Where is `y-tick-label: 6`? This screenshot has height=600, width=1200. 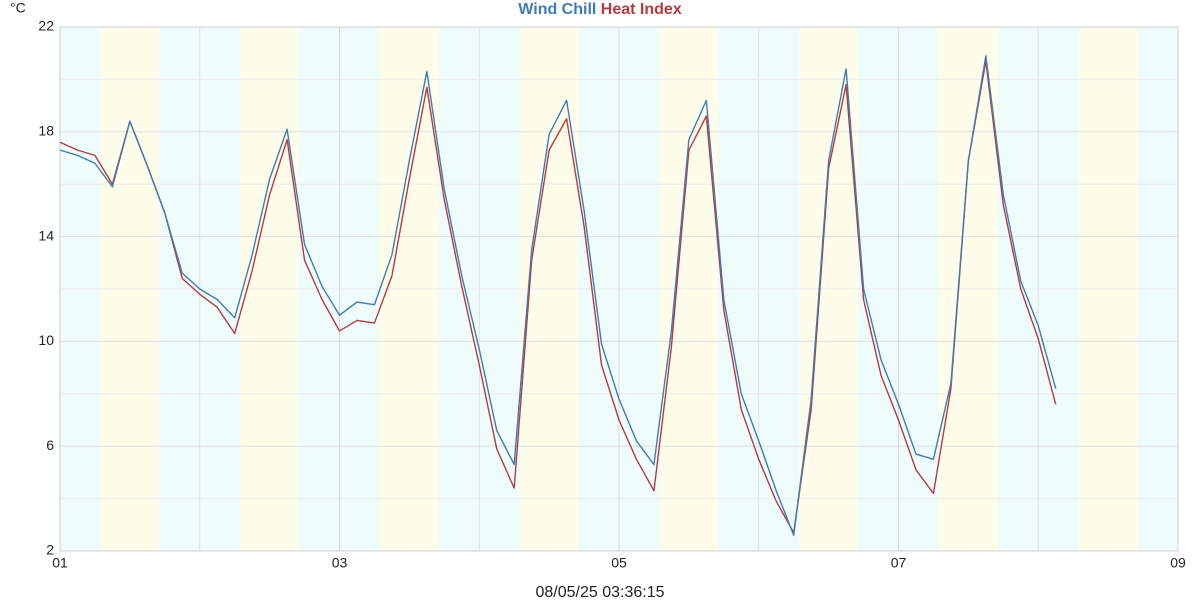
y-tick-label: 6 is located at coordinates (50, 445).